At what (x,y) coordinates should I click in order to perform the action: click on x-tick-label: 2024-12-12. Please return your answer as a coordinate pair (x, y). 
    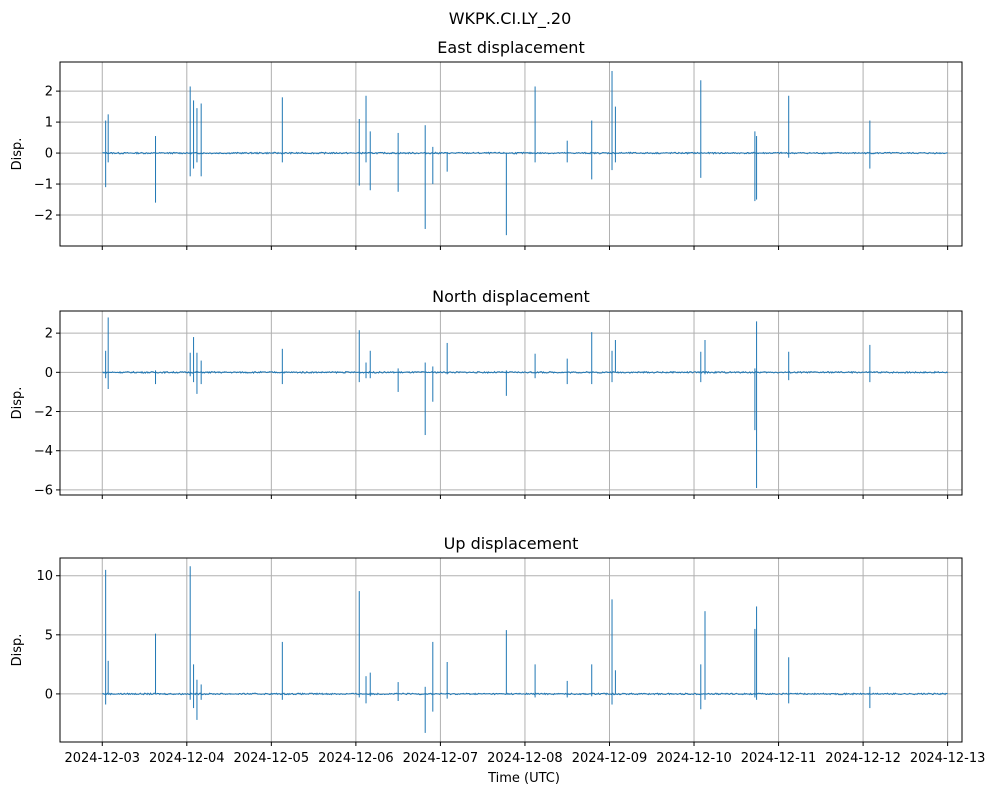
    Looking at the image, I should click on (863, 758).